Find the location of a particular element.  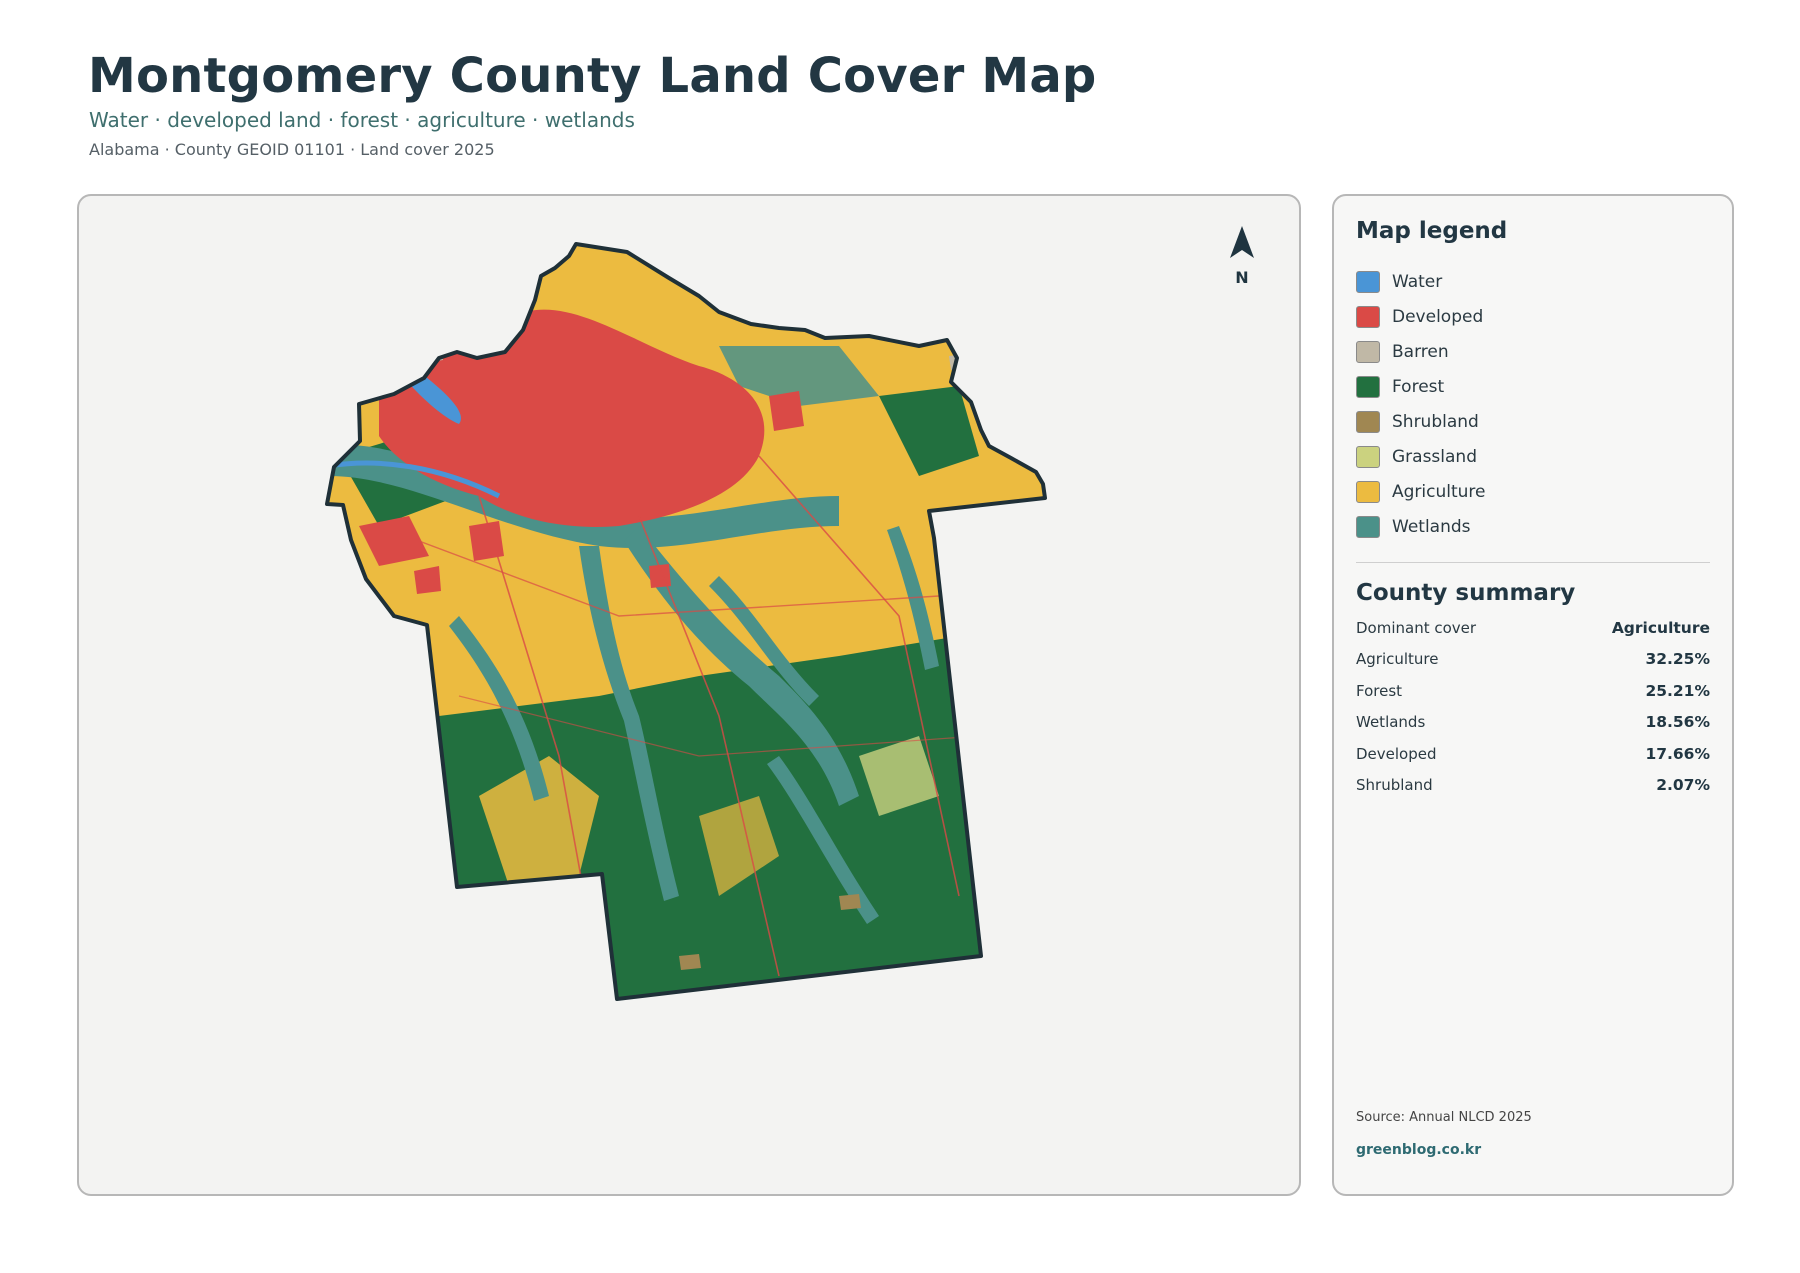

legend-item-water: Water is located at coordinates (1421, 281).